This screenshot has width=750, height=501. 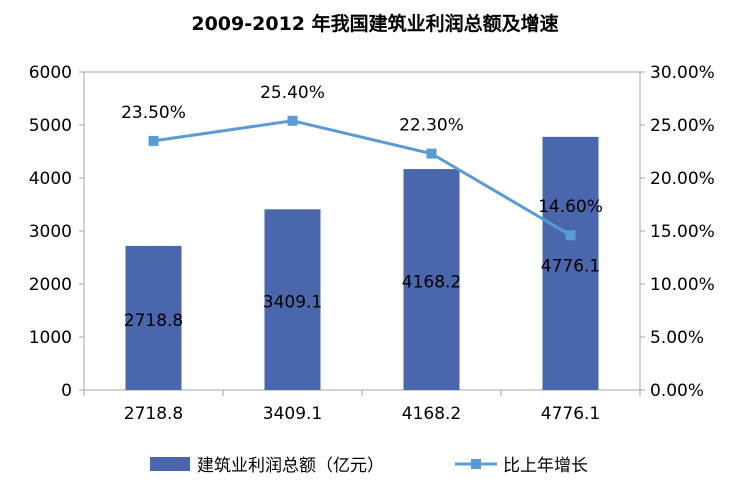 I want to click on x-axis-tick-label: 4168.2, so click(x=431, y=414).